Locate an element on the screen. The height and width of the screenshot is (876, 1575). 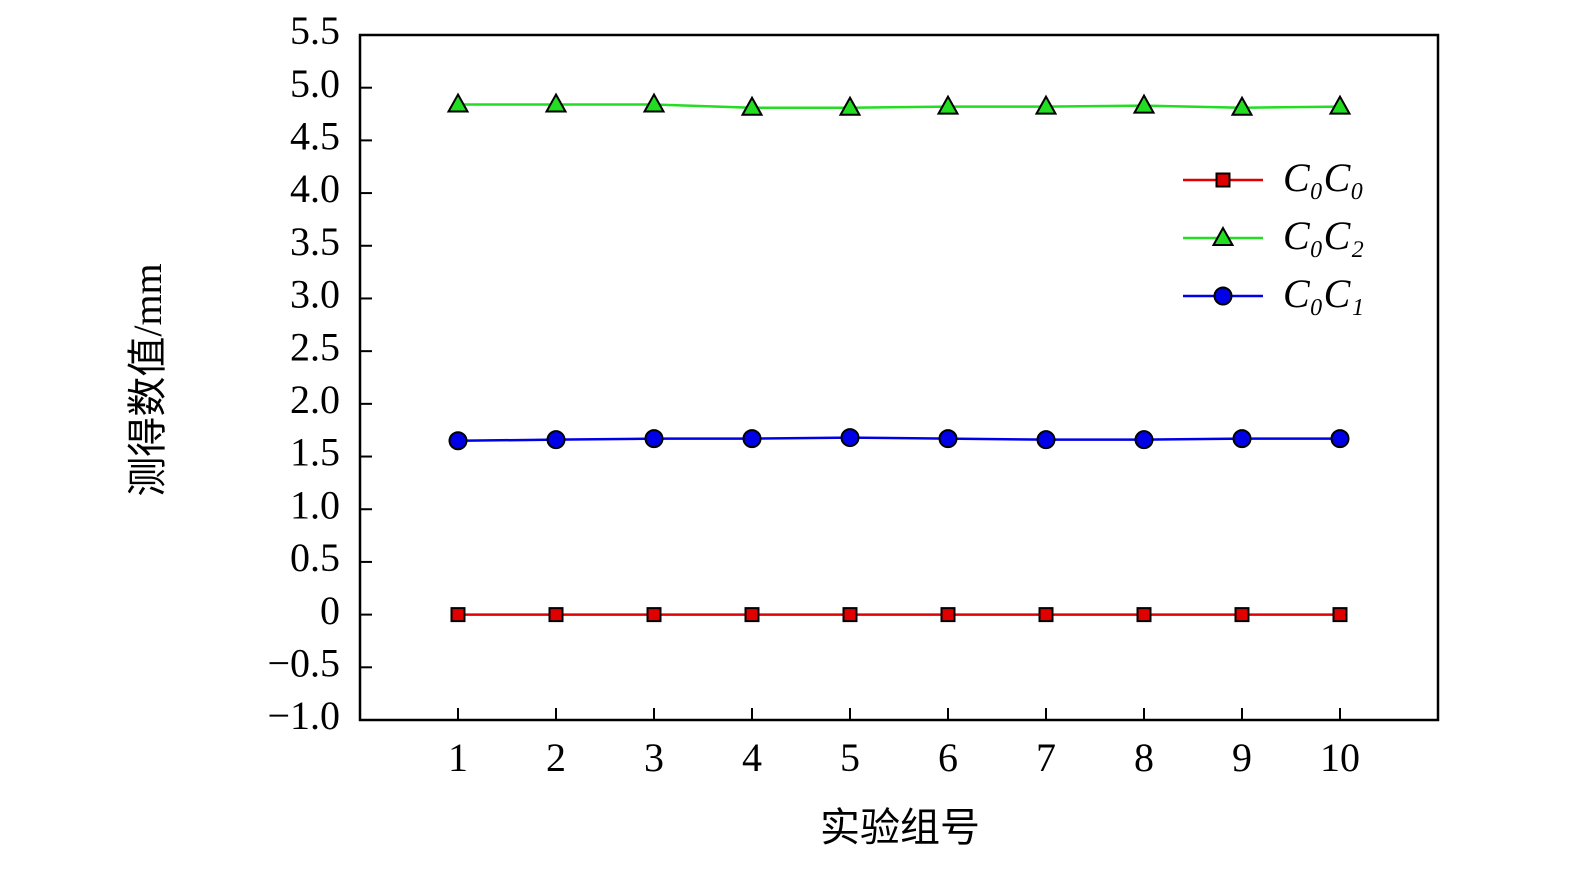
y-tick-label: 3.0 is located at coordinates (315, 294).